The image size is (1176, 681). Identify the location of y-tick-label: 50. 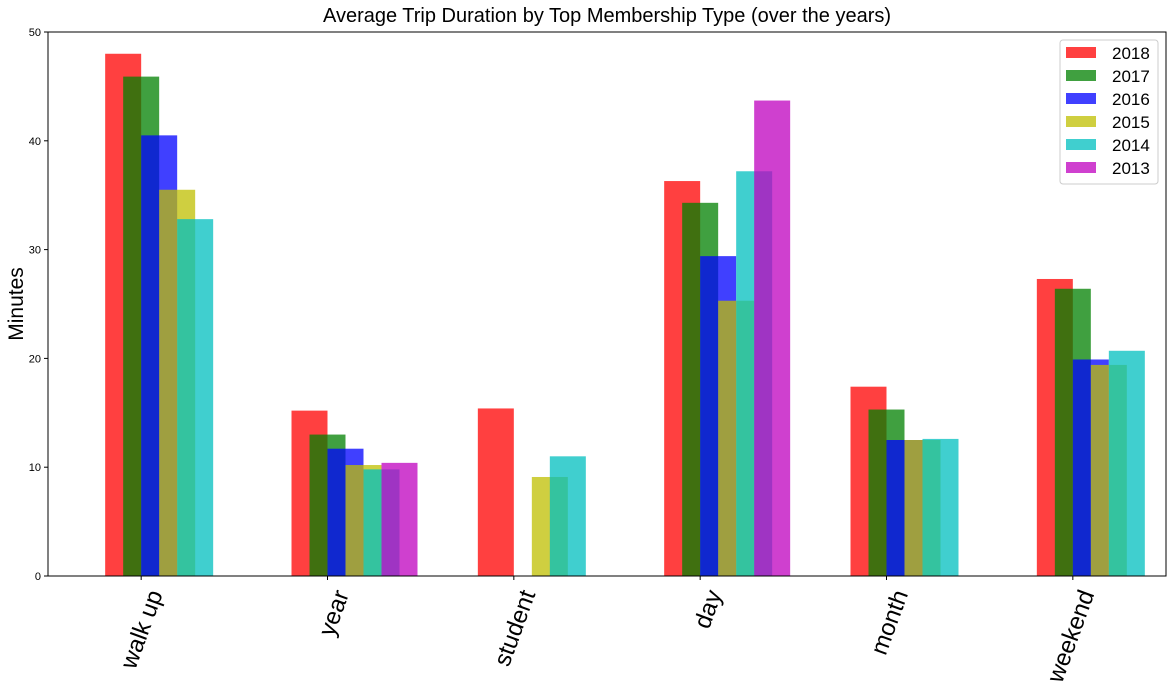
(35, 33).